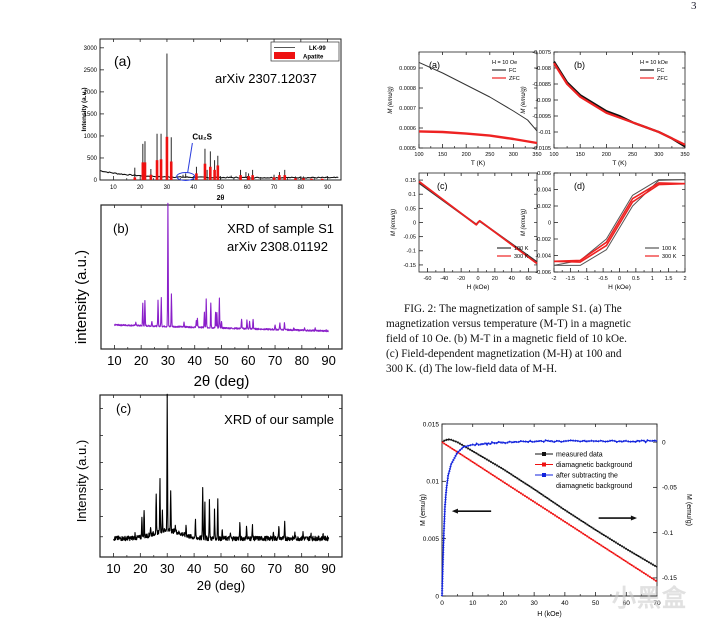  I want to click on y-tick-label: 500, so click(92, 159).